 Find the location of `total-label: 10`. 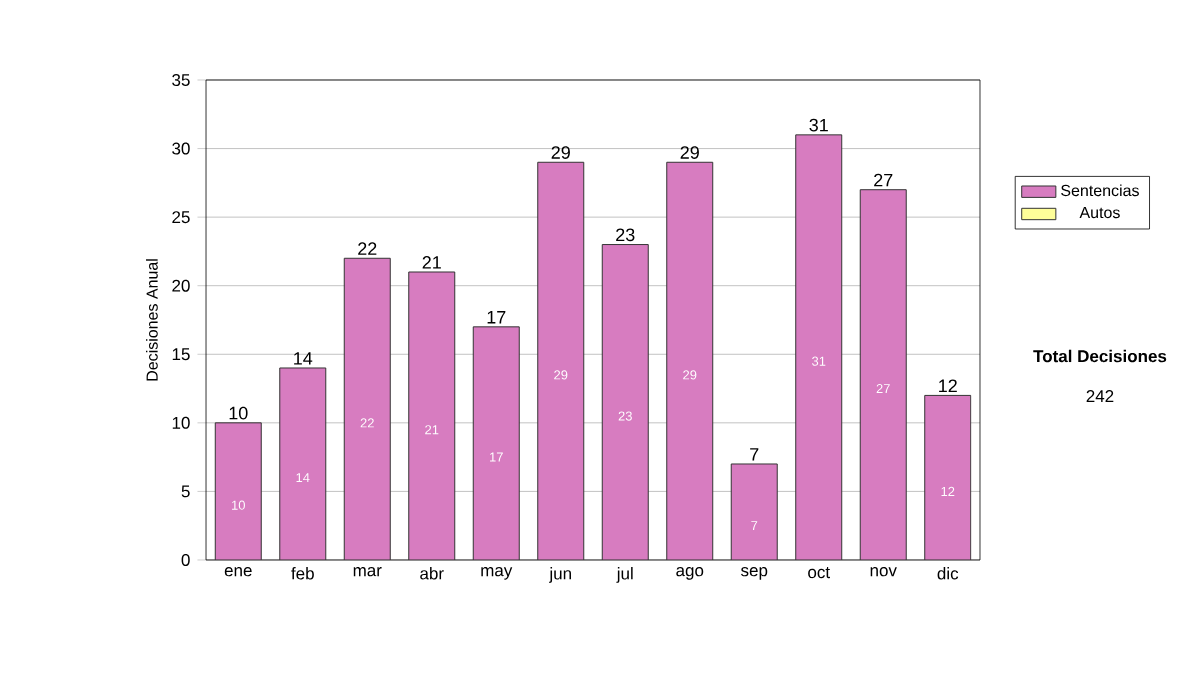

total-label: 10 is located at coordinates (238, 413).